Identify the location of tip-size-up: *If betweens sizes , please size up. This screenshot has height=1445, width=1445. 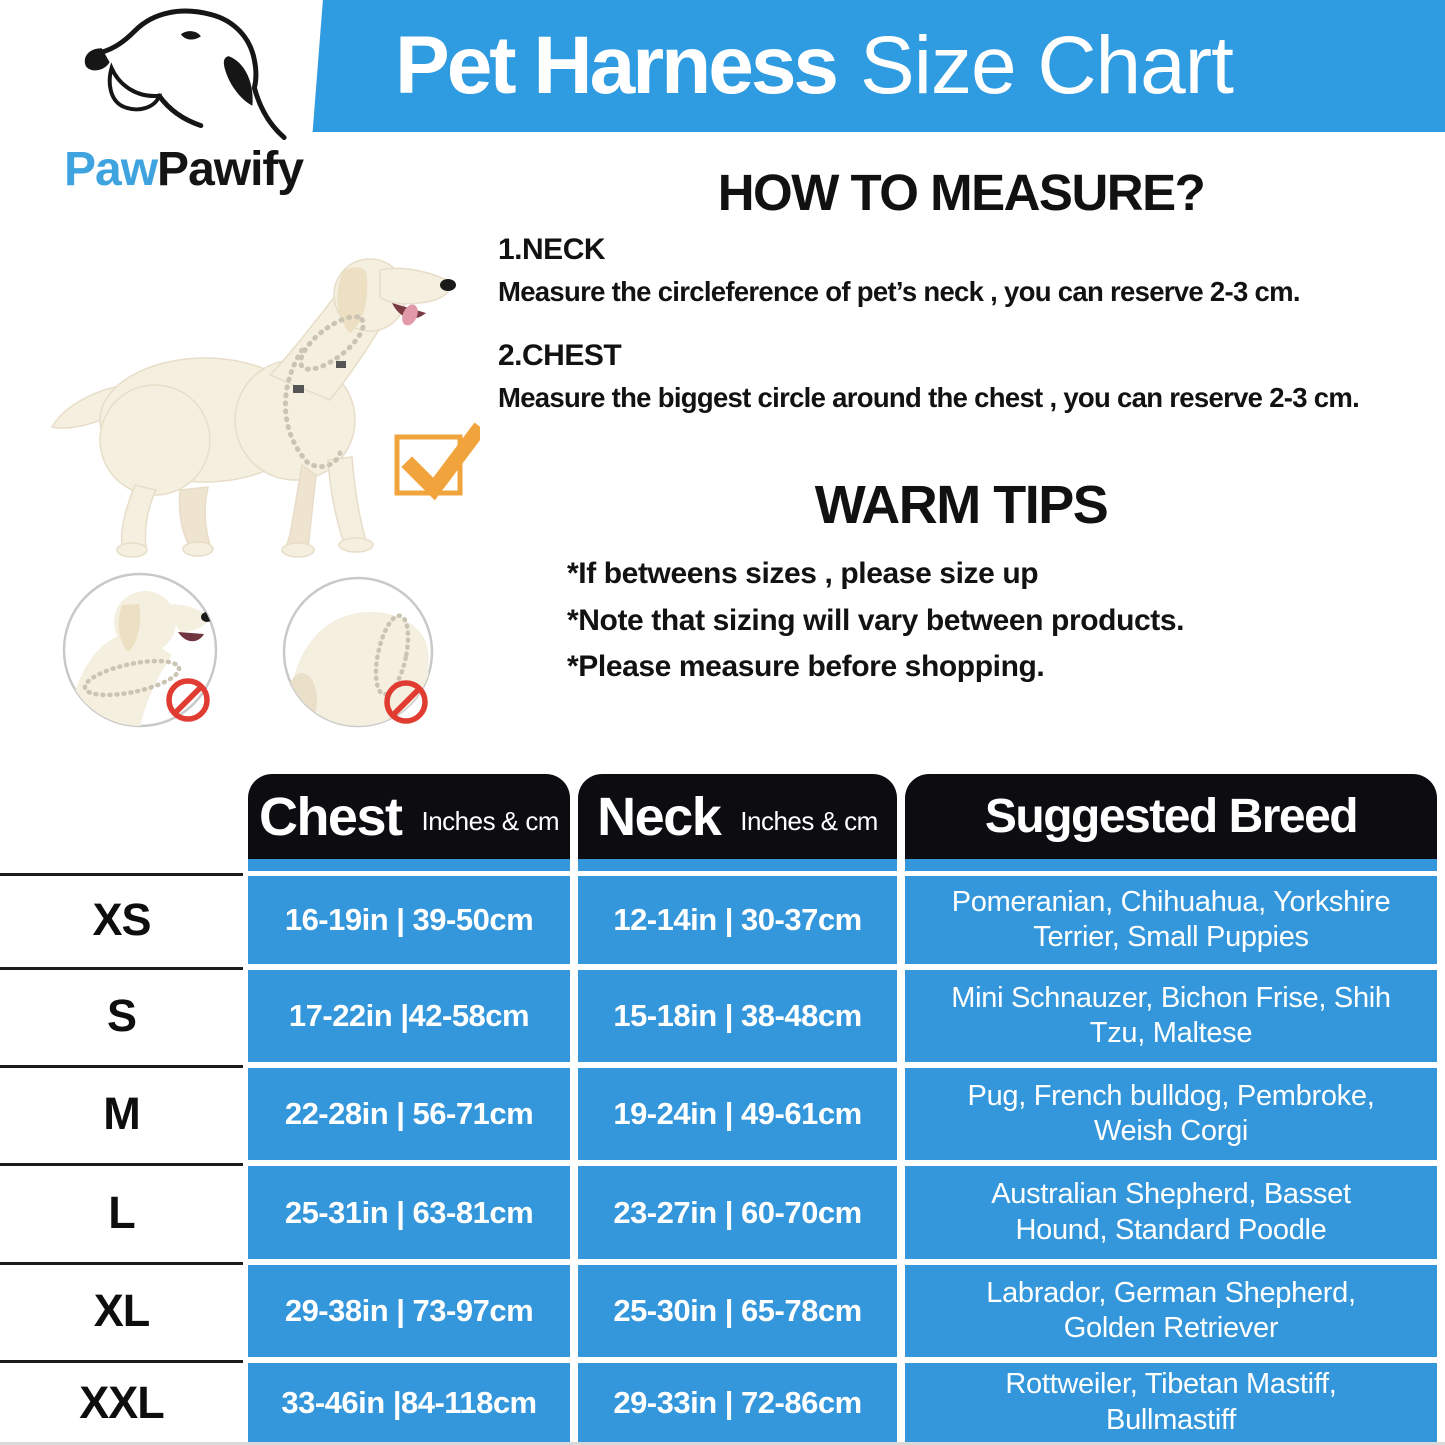
(803, 573).